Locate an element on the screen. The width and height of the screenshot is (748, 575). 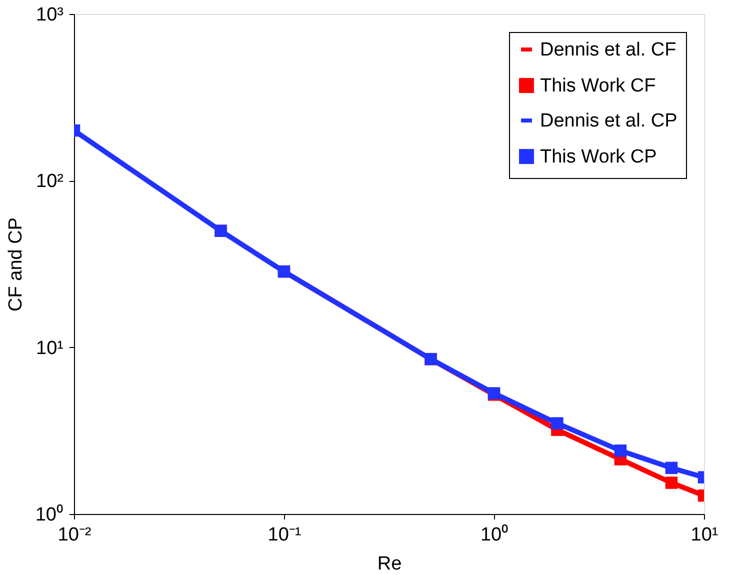
x-axis-title: Re is located at coordinates (389, 564).